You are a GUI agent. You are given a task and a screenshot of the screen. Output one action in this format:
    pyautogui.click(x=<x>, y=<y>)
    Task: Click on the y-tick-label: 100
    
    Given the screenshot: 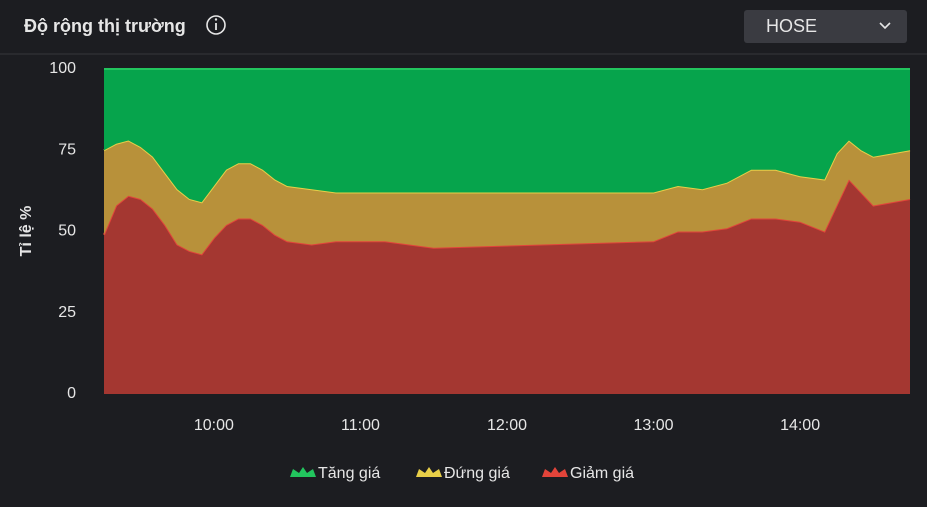 What is the action you would take?
    pyautogui.click(x=62, y=68)
    